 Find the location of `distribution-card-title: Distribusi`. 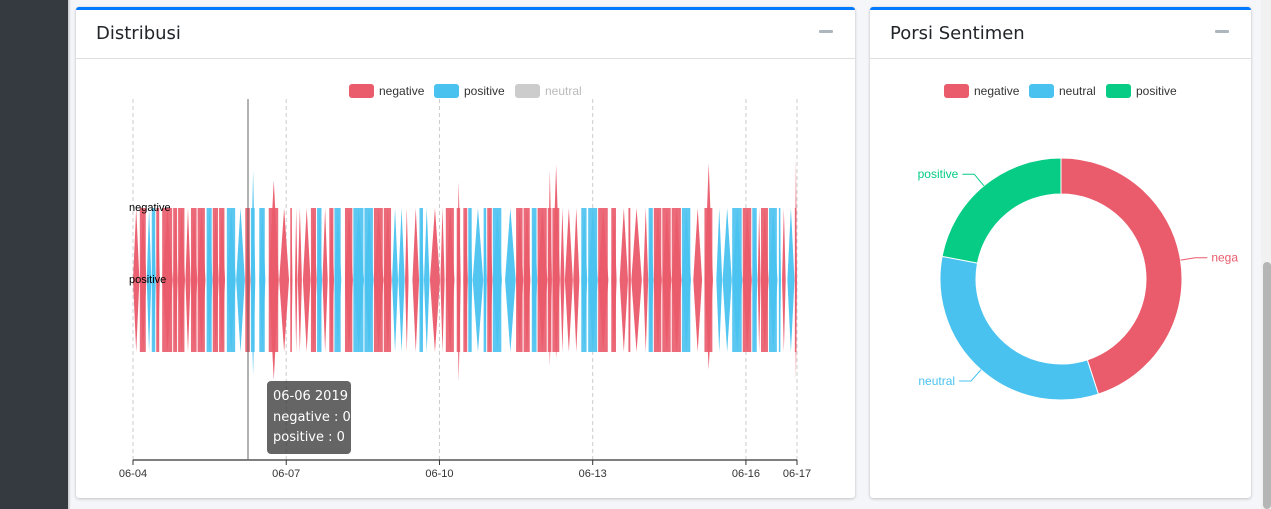

distribution-card-title: Distribusi is located at coordinates (138, 33).